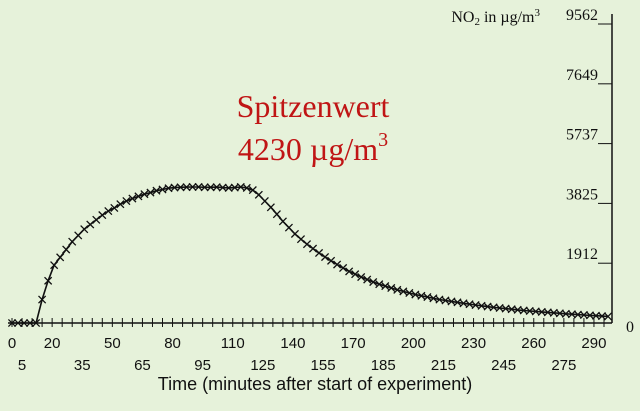 This screenshot has height=411, width=640. I want to click on x-tick-label: 170, so click(353, 343).